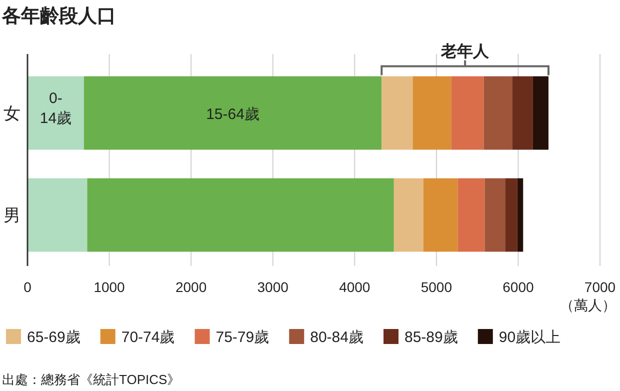  Describe the element at coordinates (529, 337) in the screenshot. I see `legend-label: 90歲以上` at that location.